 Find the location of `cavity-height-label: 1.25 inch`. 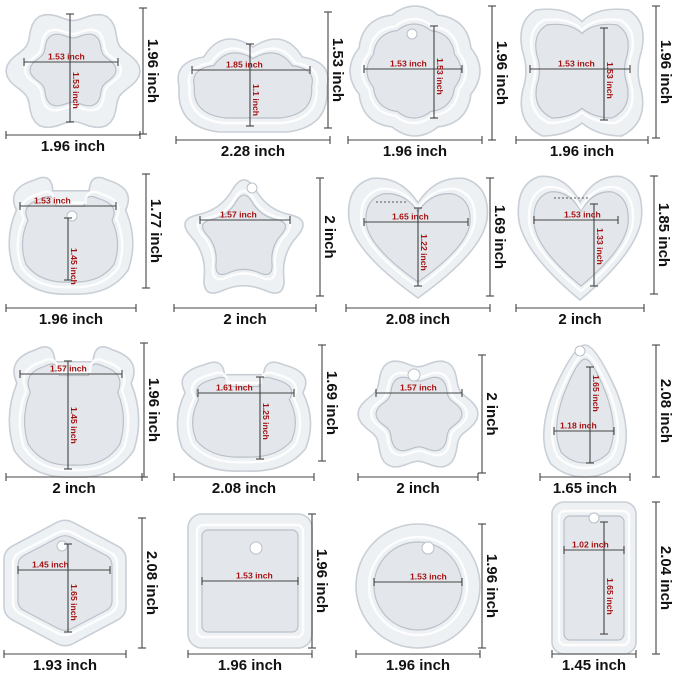

cavity-height-label: 1.25 inch is located at coordinates (266, 421).